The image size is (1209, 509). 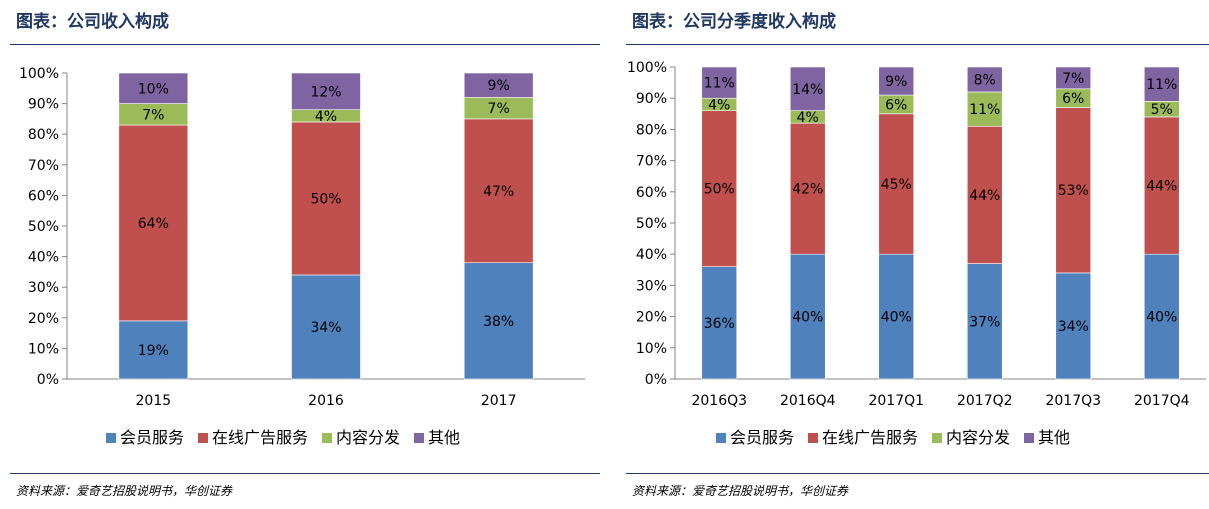 What do you see at coordinates (1073, 327) in the screenshot?
I see `right-data-label: 34%` at bounding box center [1073, 327].